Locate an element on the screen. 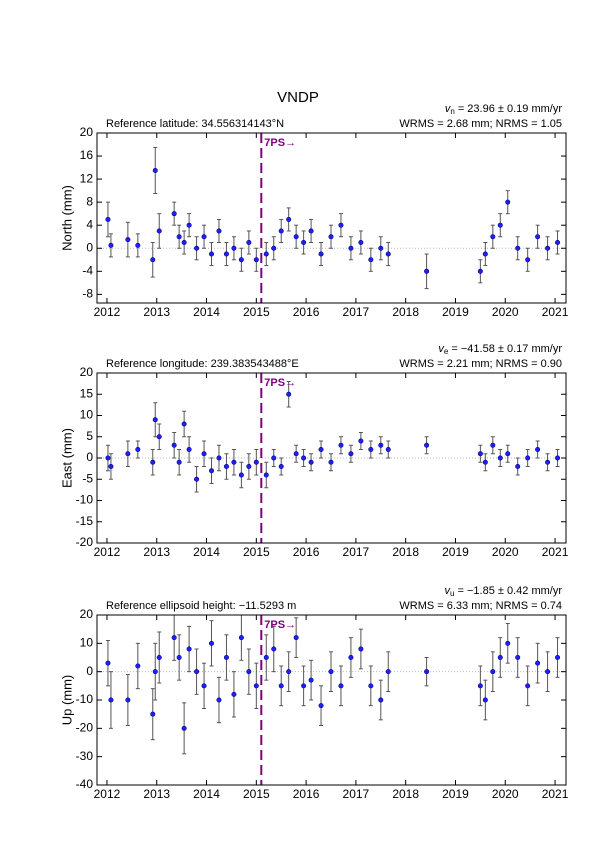  y-tick-label: 12 is located at coordinates (87, 178).